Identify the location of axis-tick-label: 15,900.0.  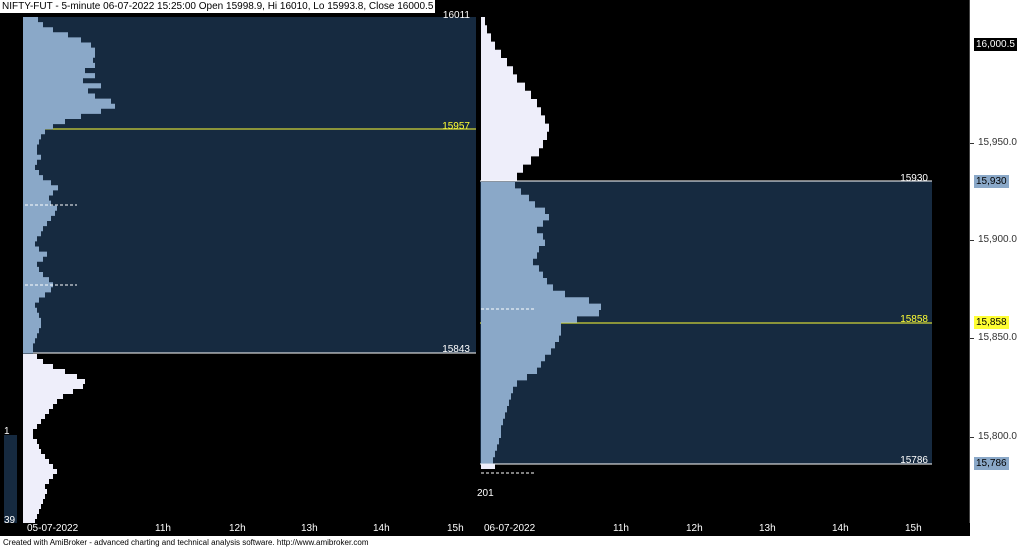
(997, 239).